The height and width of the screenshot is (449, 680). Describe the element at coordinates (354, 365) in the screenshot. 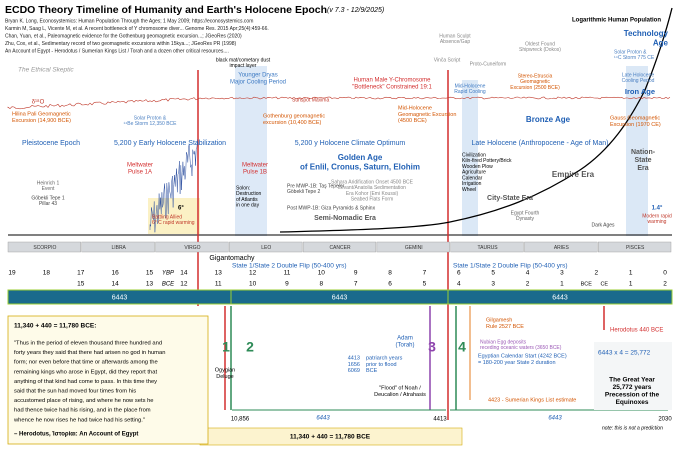

I see `annotation: 1656` at that location.